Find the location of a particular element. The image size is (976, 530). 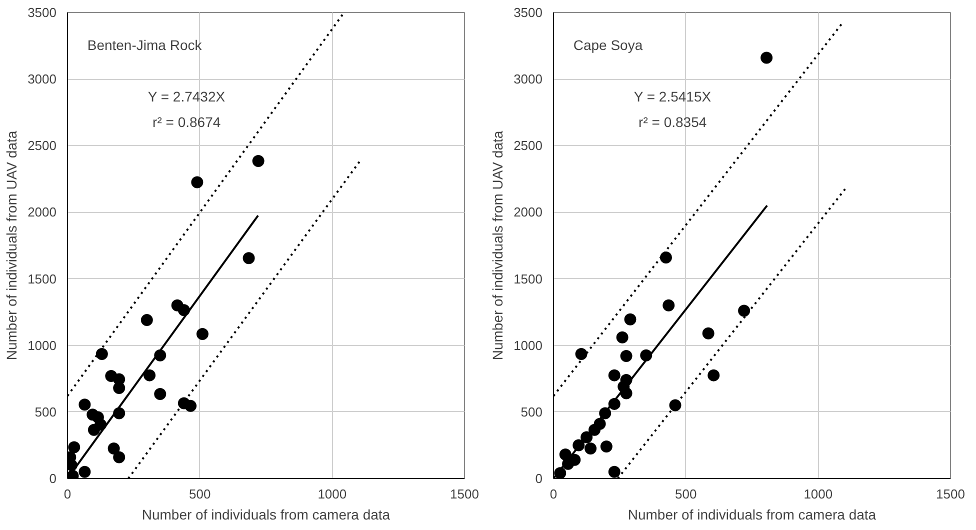

annotation: Cape Soya is located at coordinates (608, 45).